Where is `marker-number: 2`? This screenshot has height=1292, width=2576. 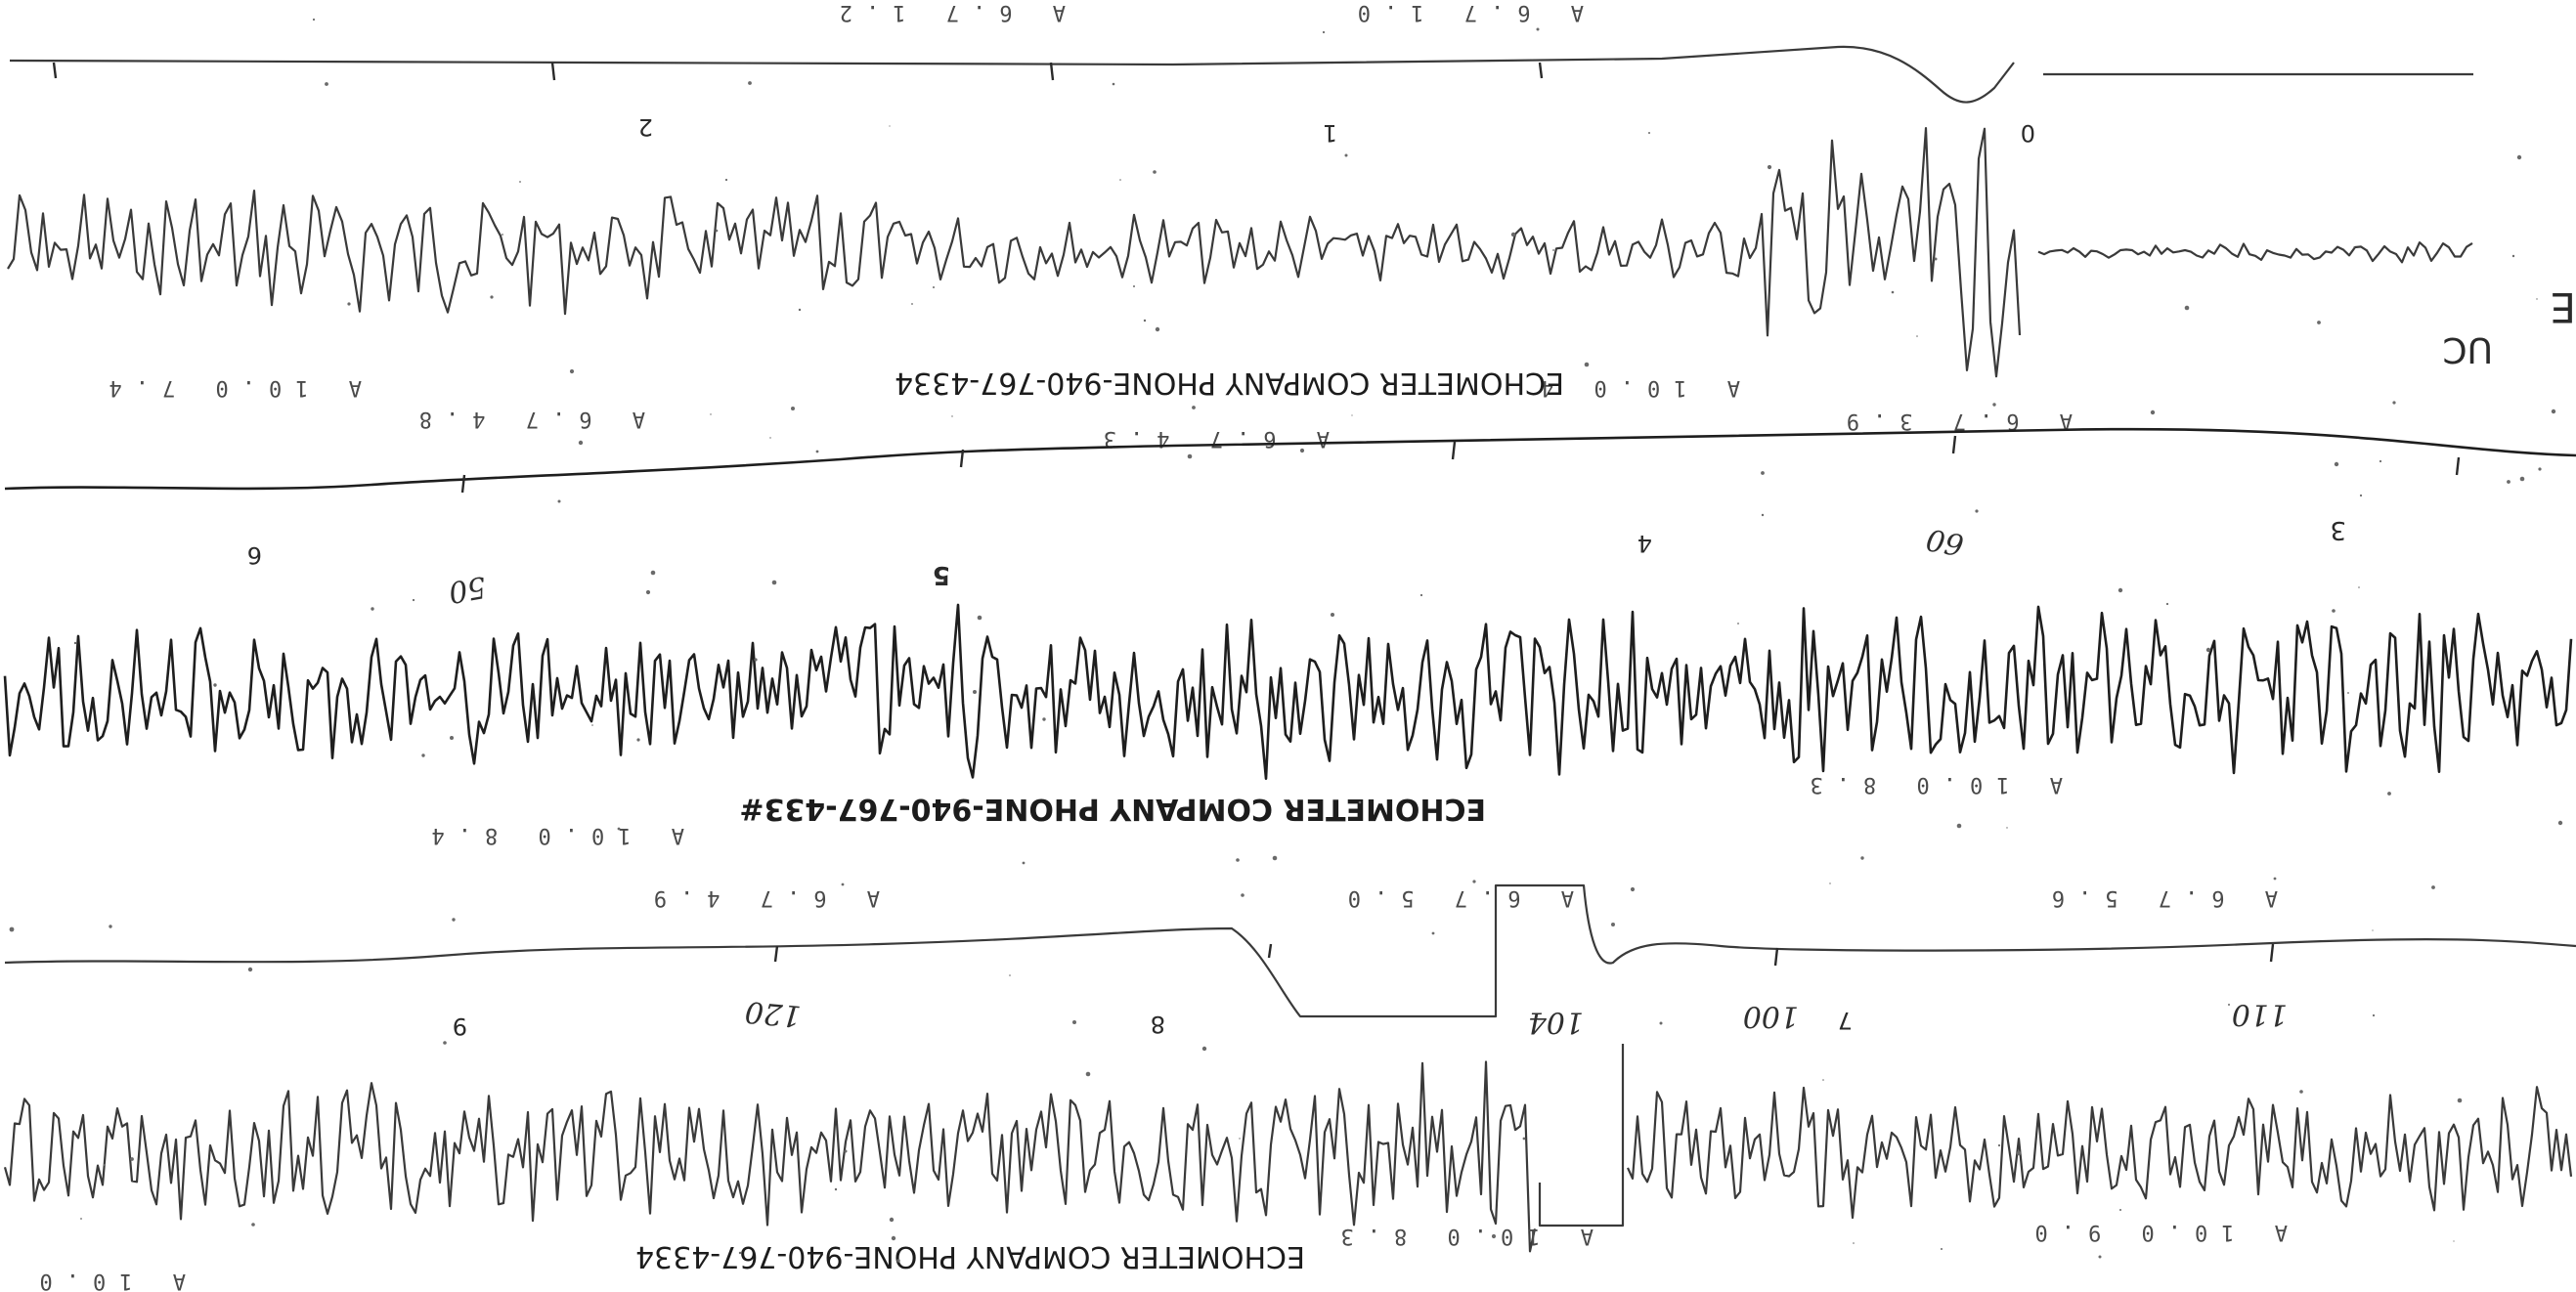
marker-number: 2 is located at coordinates (645, 127).